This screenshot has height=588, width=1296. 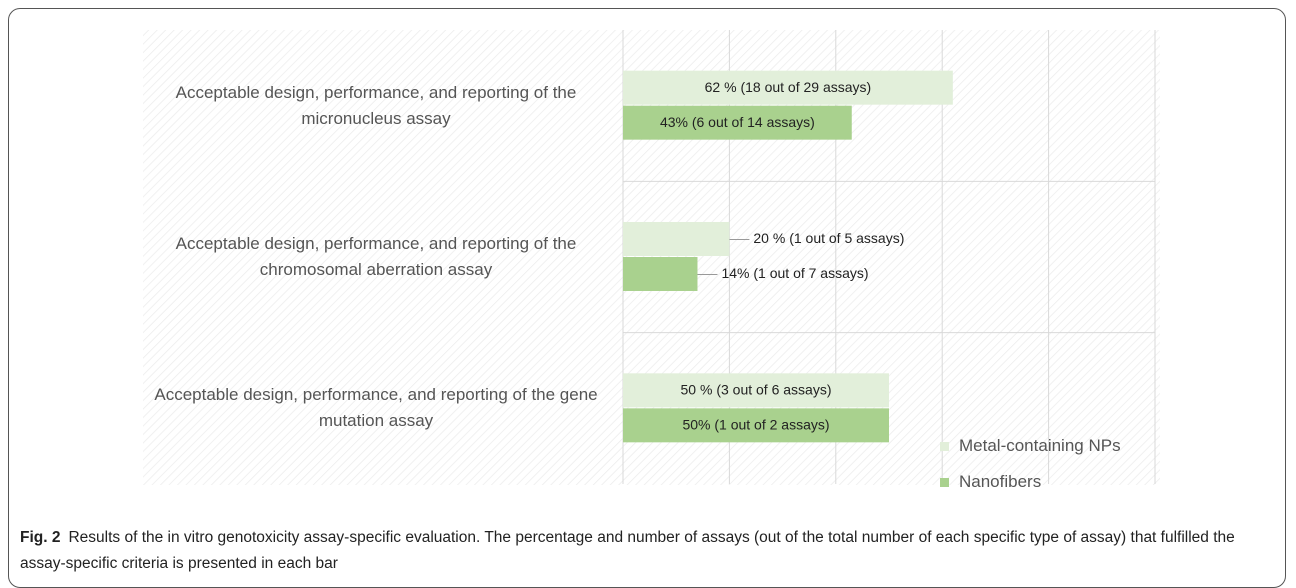 I want to click on legend-label: Metal-containing NPs, so click(x=1040, y=445).